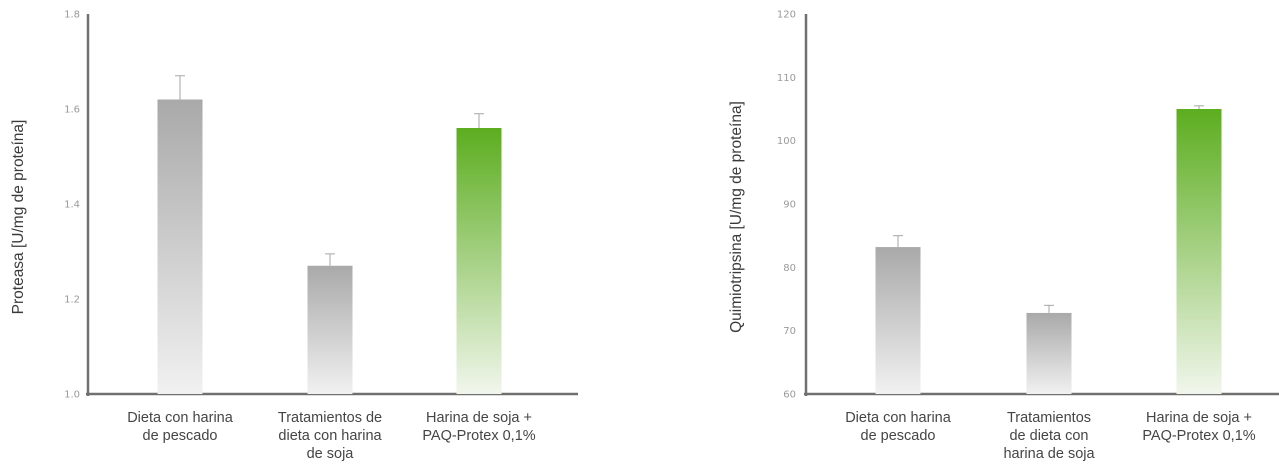  I want to click on chymotrypsin-category-label: Tratamientos de dieta con harina de soja, so click(1049, 436).